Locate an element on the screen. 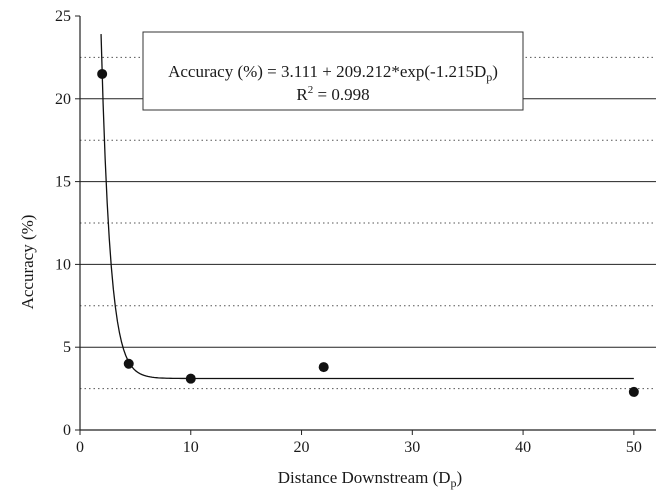 The width and height of the screenshot is (662, 496). y-tick-label: 5 is located at coordinates (67, 347).